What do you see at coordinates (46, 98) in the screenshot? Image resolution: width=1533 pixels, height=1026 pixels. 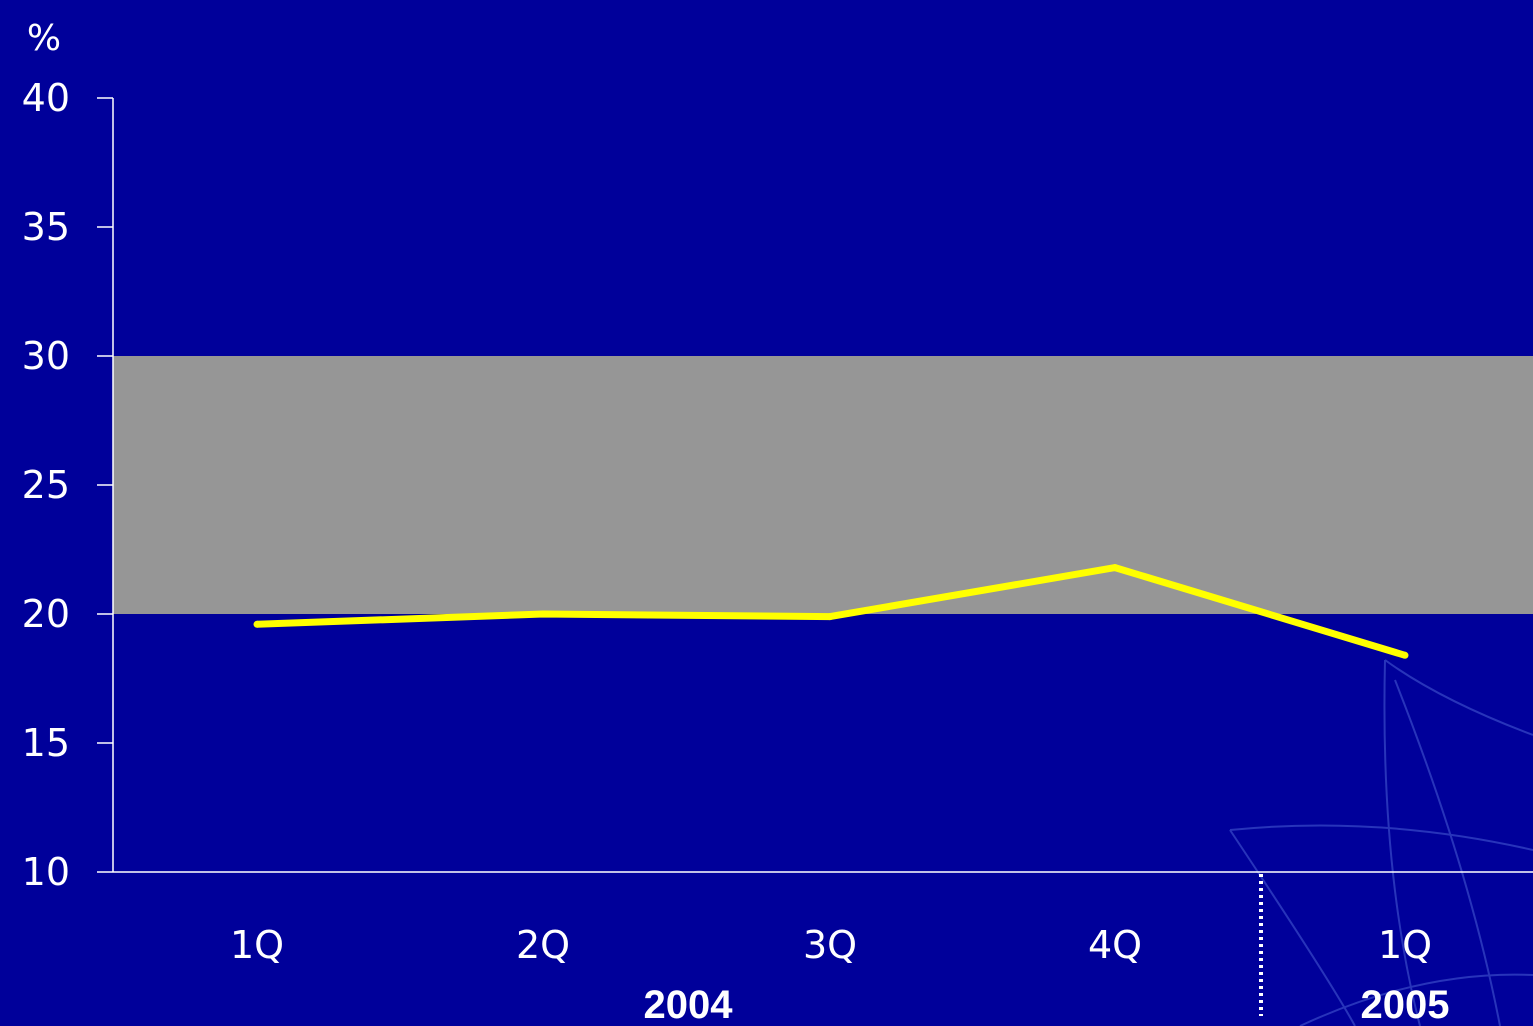 I see `y-tick-label: 40` at bounding box center [46, 98].